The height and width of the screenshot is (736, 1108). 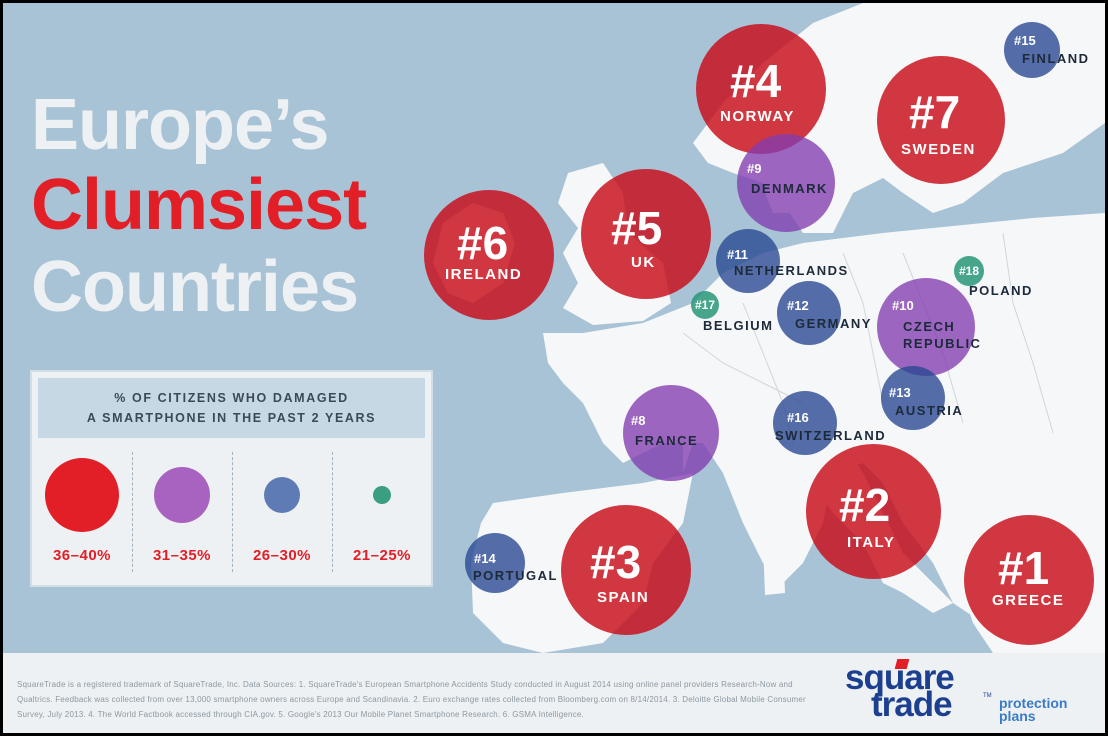 I want to click on legend-item-36-40: 36–40%, so click(x=82, y=512).